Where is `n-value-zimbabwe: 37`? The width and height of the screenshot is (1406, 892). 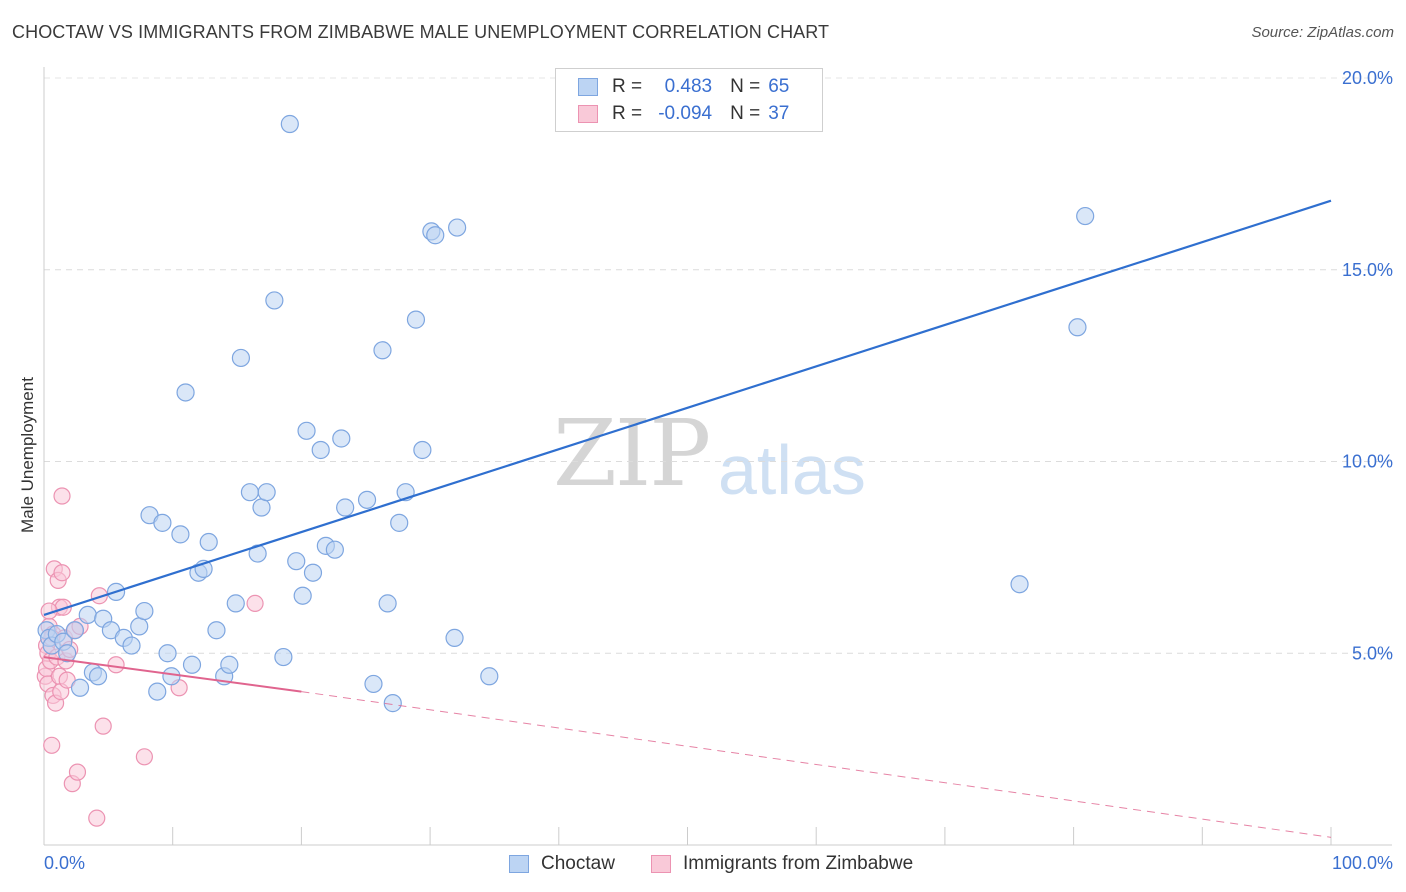 n-value-zimbabwe: 37 is located at coordinates (779, 113).